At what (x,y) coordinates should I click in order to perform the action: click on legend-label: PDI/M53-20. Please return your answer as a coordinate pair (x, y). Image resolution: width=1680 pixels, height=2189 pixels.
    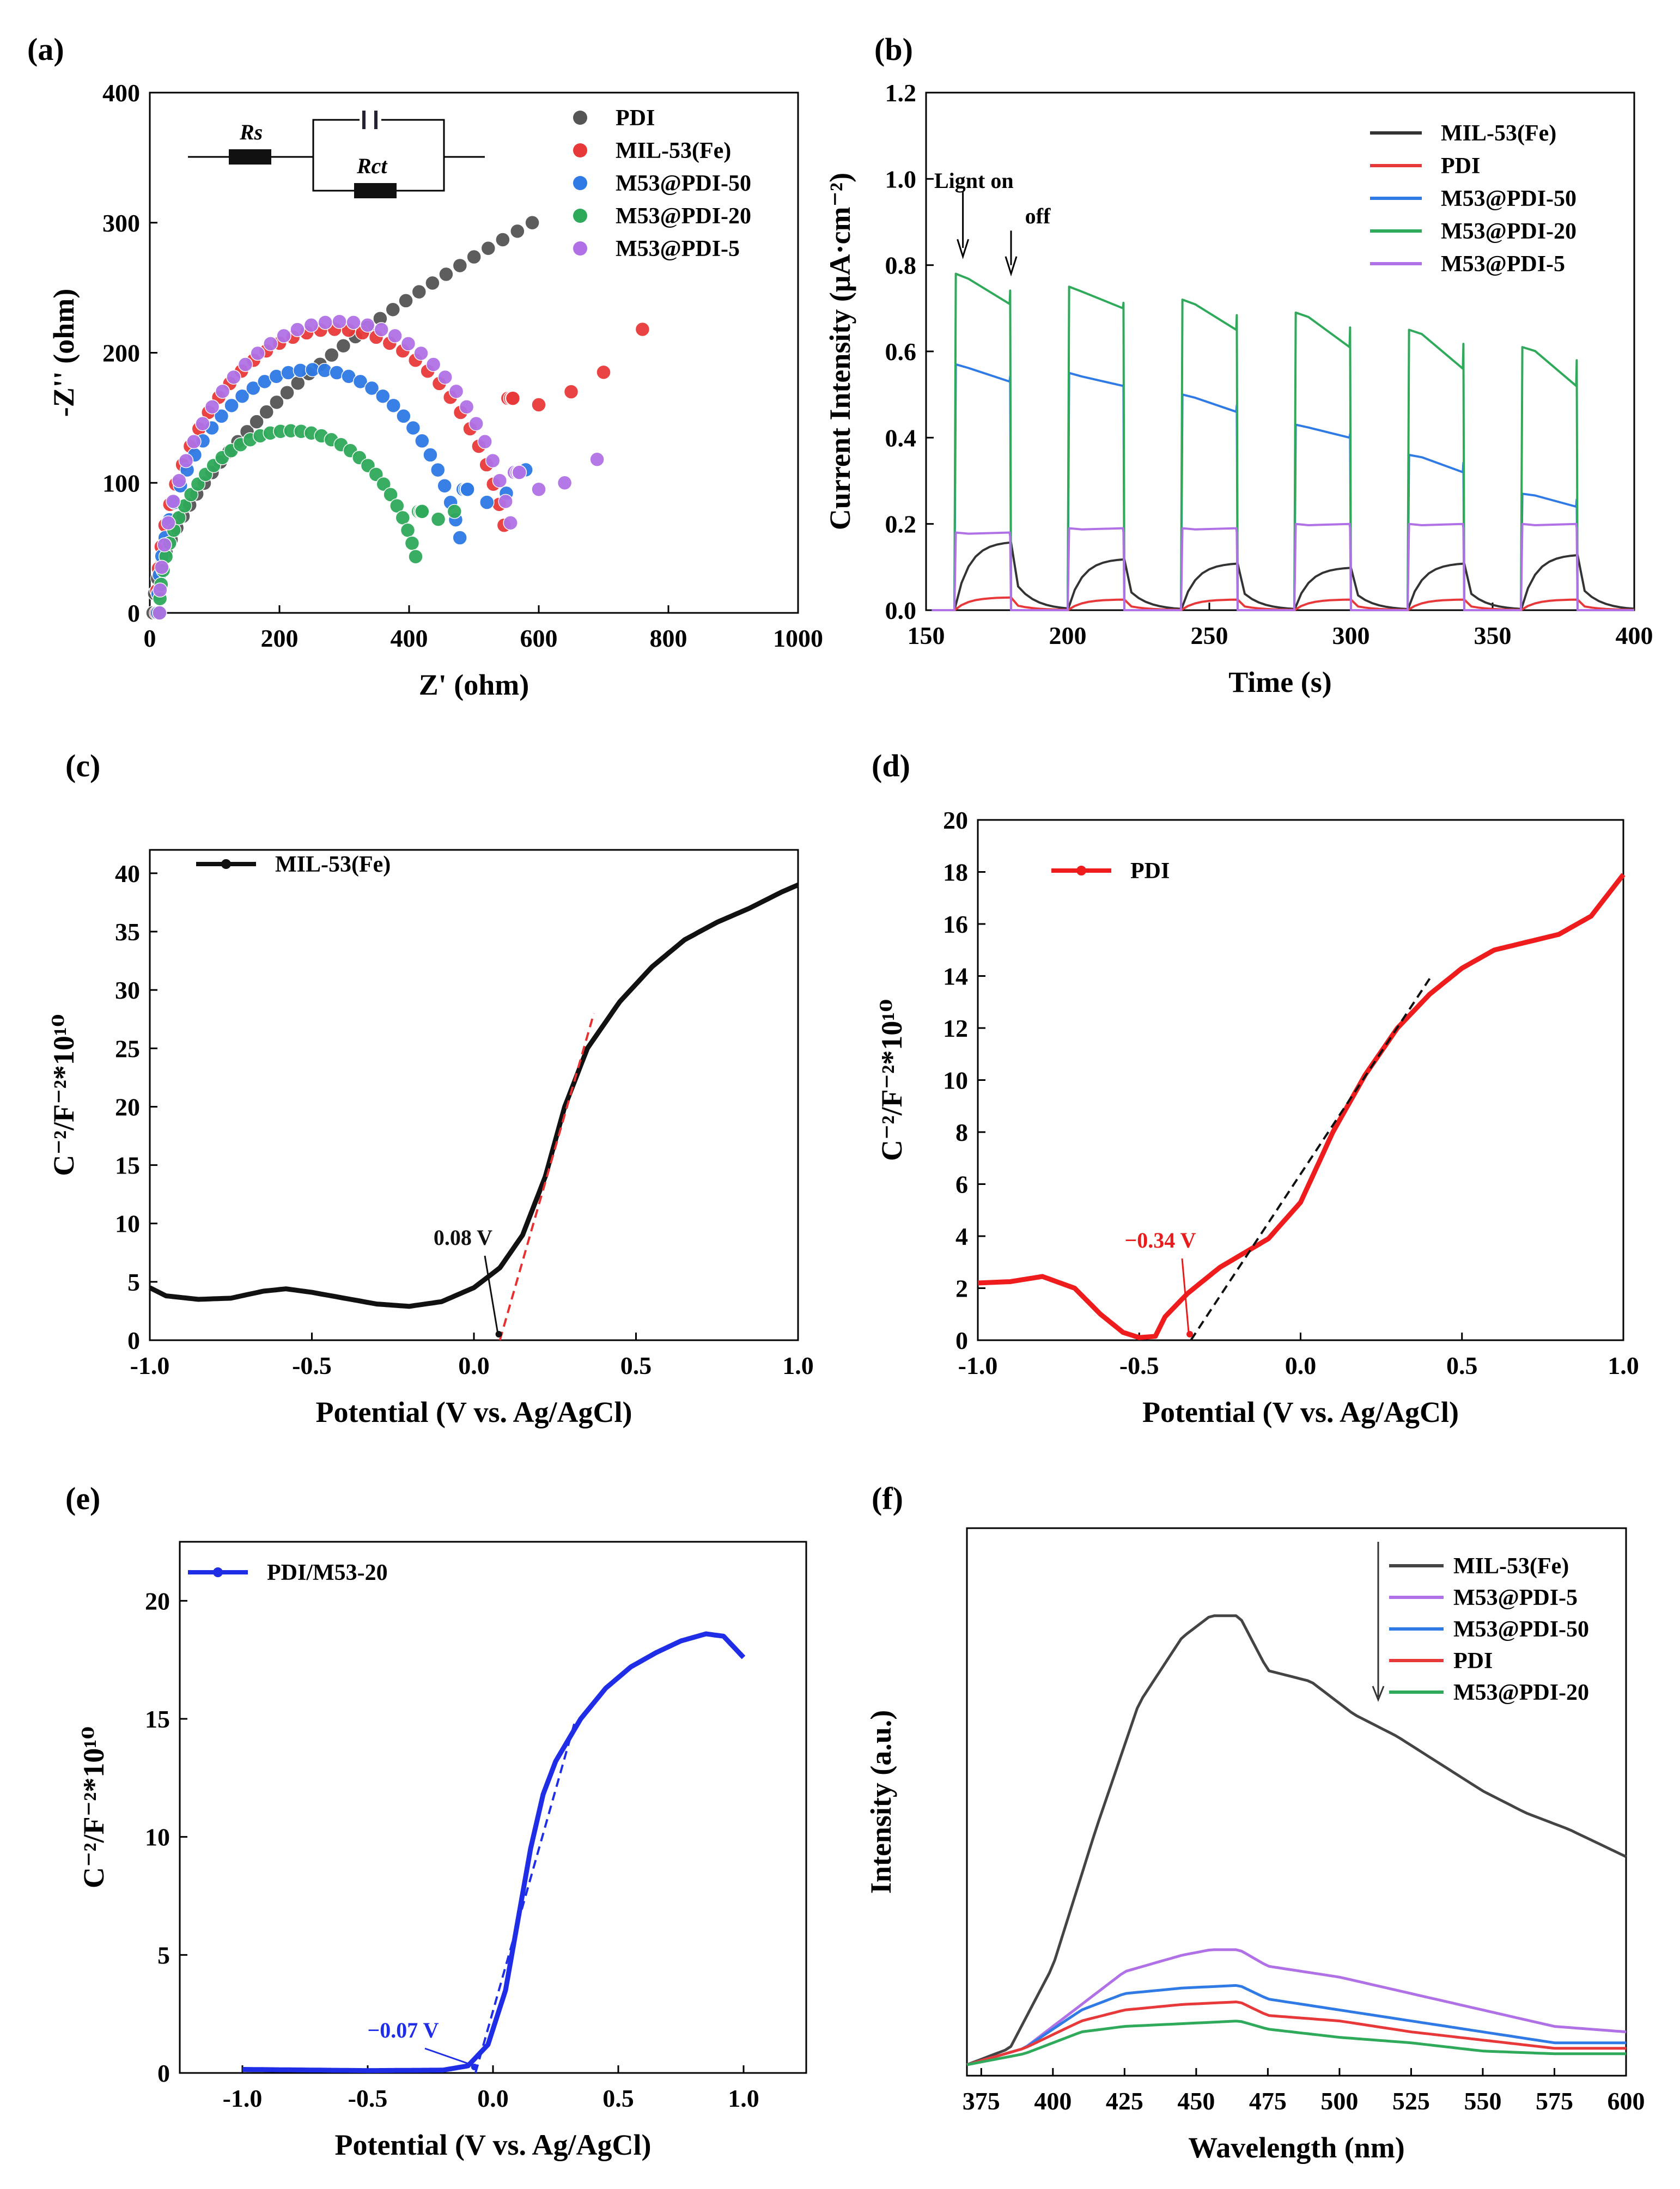
    Looking at the image, I should click on (327, 1572).